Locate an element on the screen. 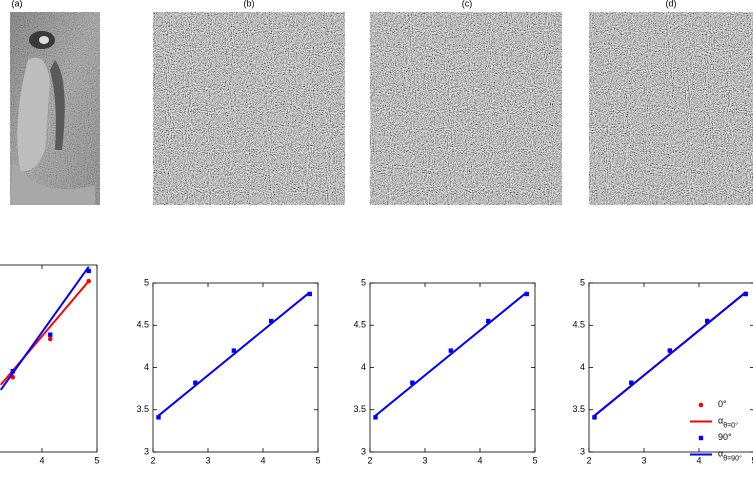  legend-name: 0° is located at coordinates (722, 404).